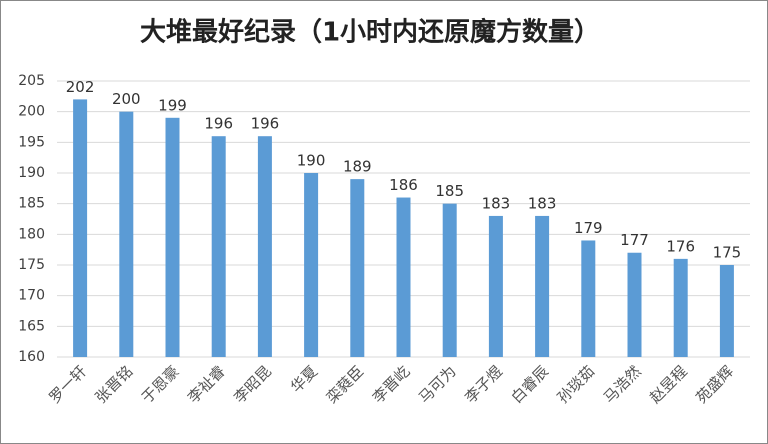 The width and height of the screenshot is (768, 444). What do you see at coordinates (680, 246) in the screenshot?
I see `data-label: 176` at bounding box center [680, 246].